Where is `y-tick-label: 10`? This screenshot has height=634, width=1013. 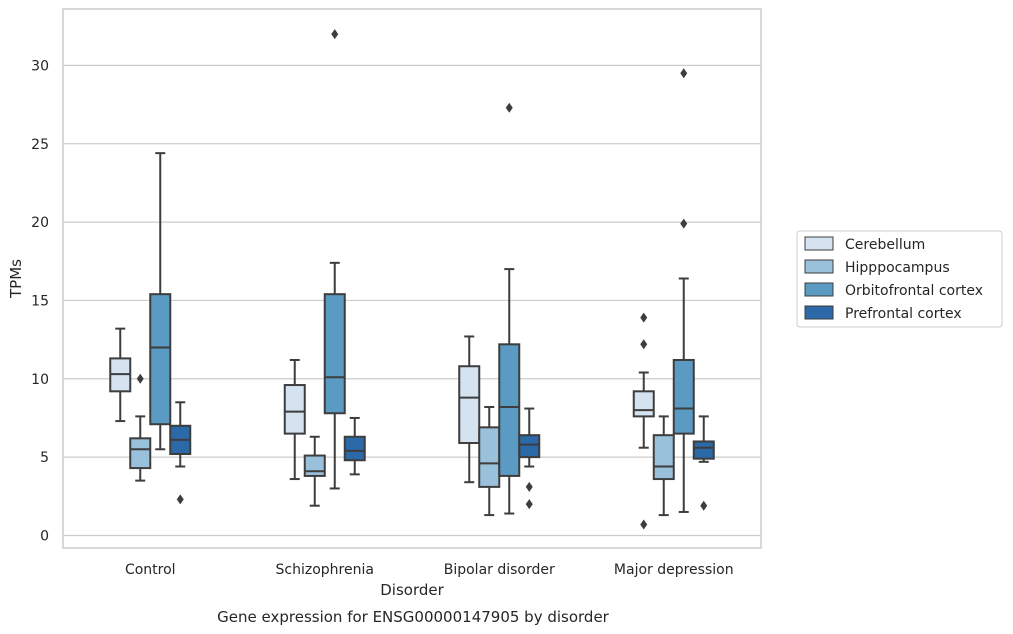
y-tick-label: 10 is located at coordinates (40, 380).